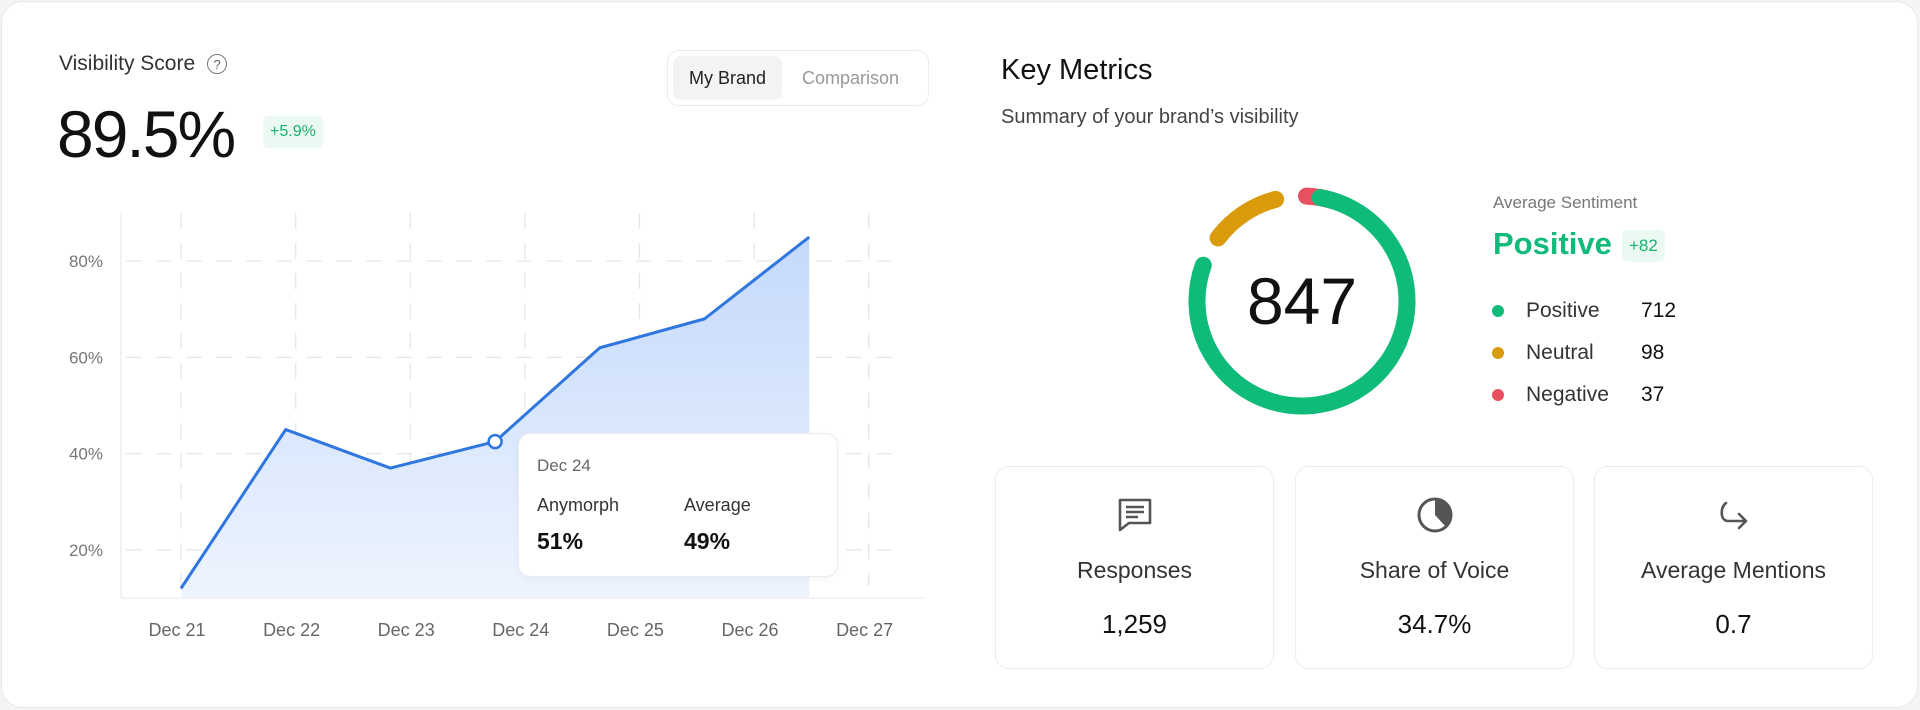 Image resolution: width=1920 pixels, height=710 pixels. Describe the element at coordinates (86, 261) in the screenshot. I see `y-tick-label: 80%` at that location.